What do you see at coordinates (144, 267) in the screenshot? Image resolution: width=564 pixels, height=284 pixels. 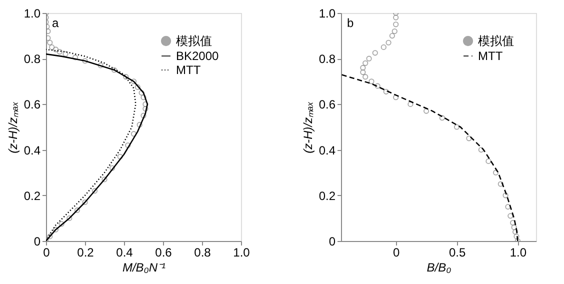 I see `x-axis-title: M/B₀N⁻¹` at bounding box center [144, 267].